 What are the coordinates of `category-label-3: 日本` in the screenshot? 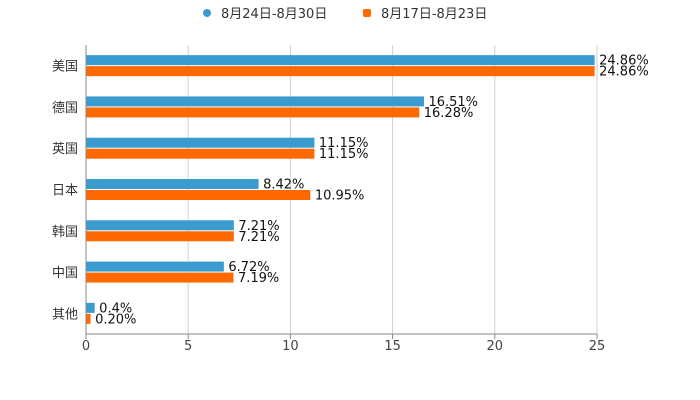 It's located at (65, 191).